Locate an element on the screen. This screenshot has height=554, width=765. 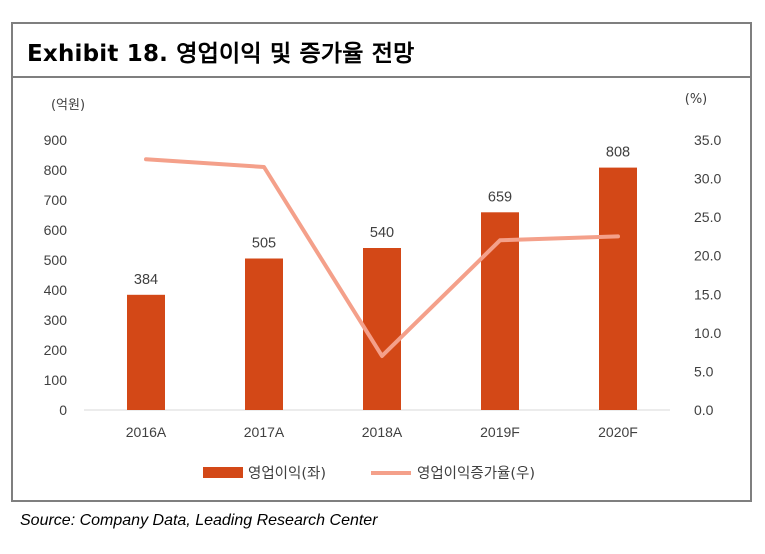
left-tick-label: 800 is located at coordinates (56, 170).